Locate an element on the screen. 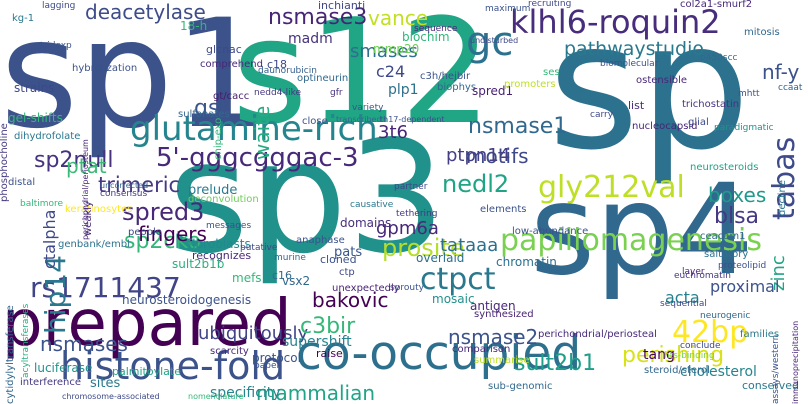 The image size is (808, 404). word-cloud-term: s12 is located at coordinates (362, 78).